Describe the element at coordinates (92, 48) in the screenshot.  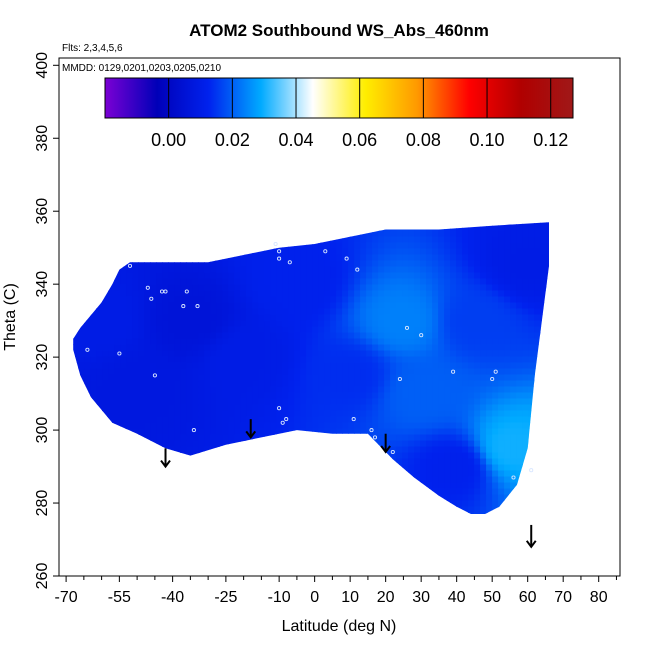
I see `flights-annotation: Flts: 2,3,4,5,6` at that location.